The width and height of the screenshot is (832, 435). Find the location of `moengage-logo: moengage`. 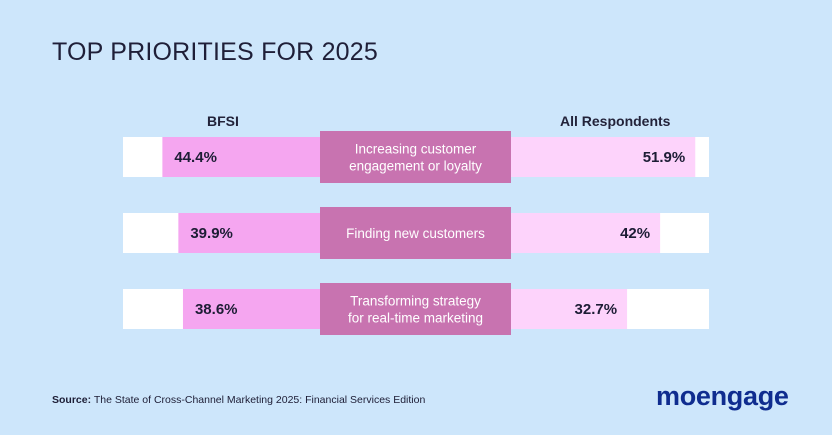

moengage-logo: moengage is located at coordinates (722, 396).